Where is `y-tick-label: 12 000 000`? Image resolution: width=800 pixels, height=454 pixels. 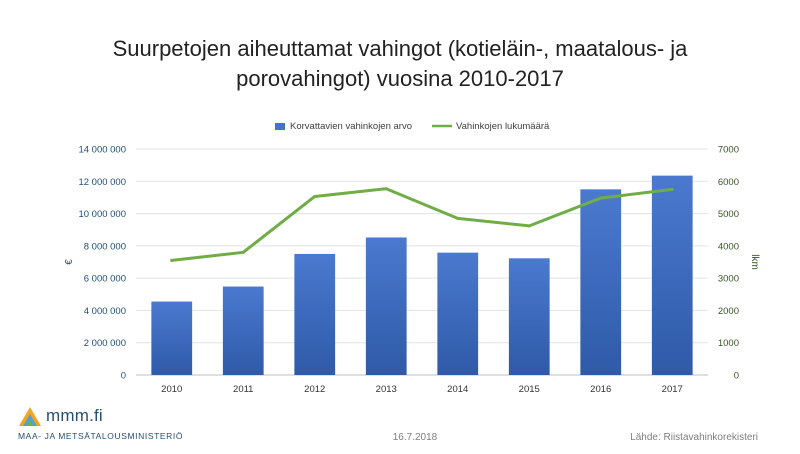
y-tick-label: 12 000 000 is located at coordinates (102, 182).